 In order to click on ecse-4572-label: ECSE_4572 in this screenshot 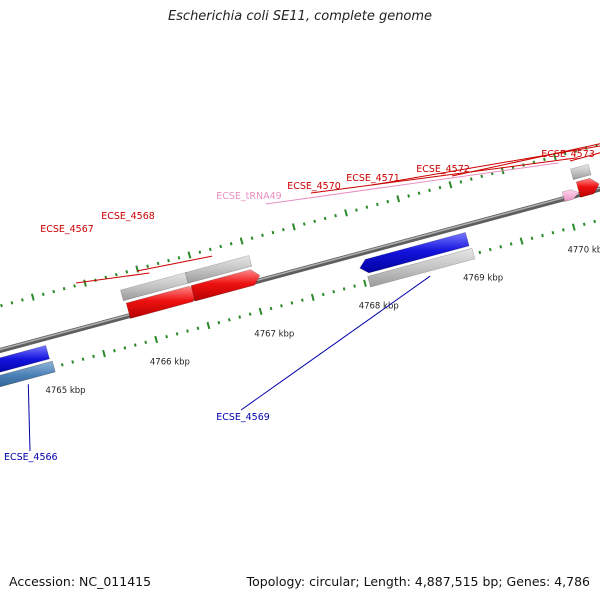, I will do `click(443, 169)`.